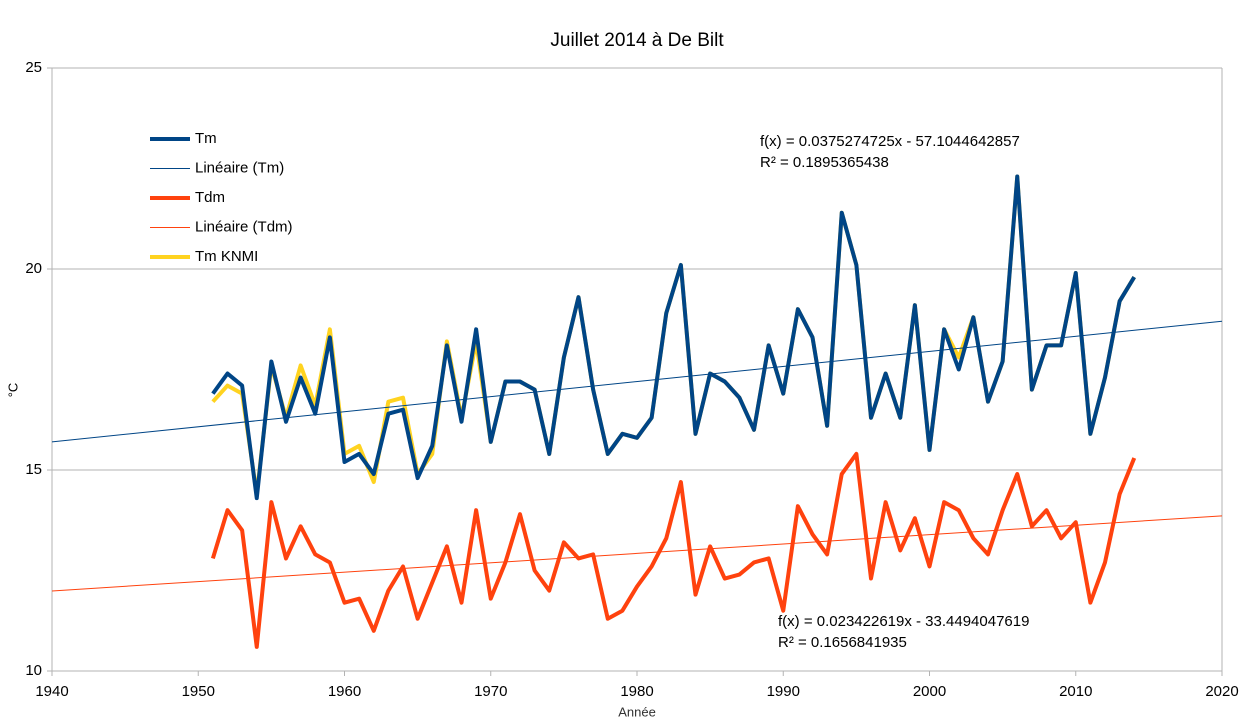  I want to click on legend-label: Linéaire (Tdm), so click(244, 226).